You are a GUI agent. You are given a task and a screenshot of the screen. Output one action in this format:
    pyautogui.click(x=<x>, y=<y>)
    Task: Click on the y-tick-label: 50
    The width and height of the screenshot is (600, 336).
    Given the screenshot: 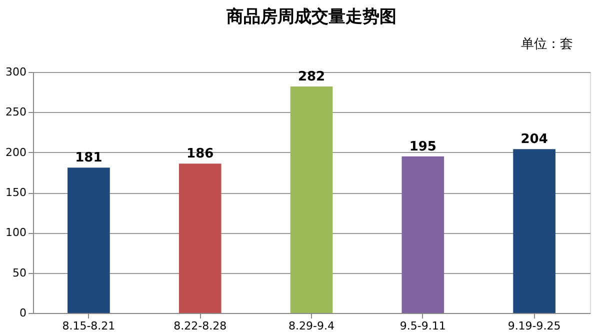 What is the action you would take?
    pyautogui.click(x=19, y=273)
    